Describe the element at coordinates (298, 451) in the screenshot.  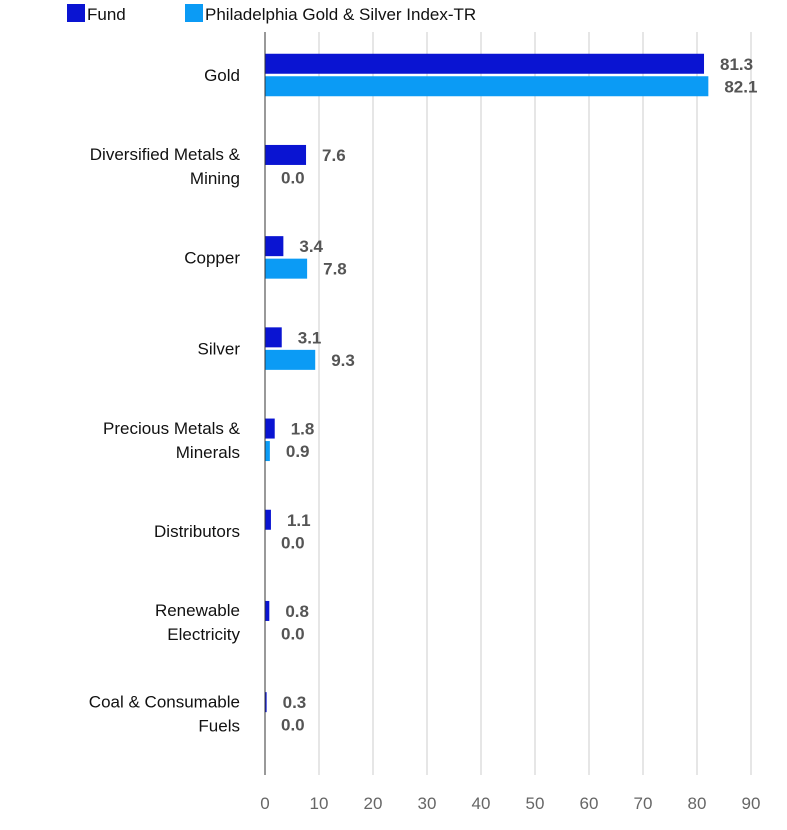
I see `data-label: 0.9` at that location.